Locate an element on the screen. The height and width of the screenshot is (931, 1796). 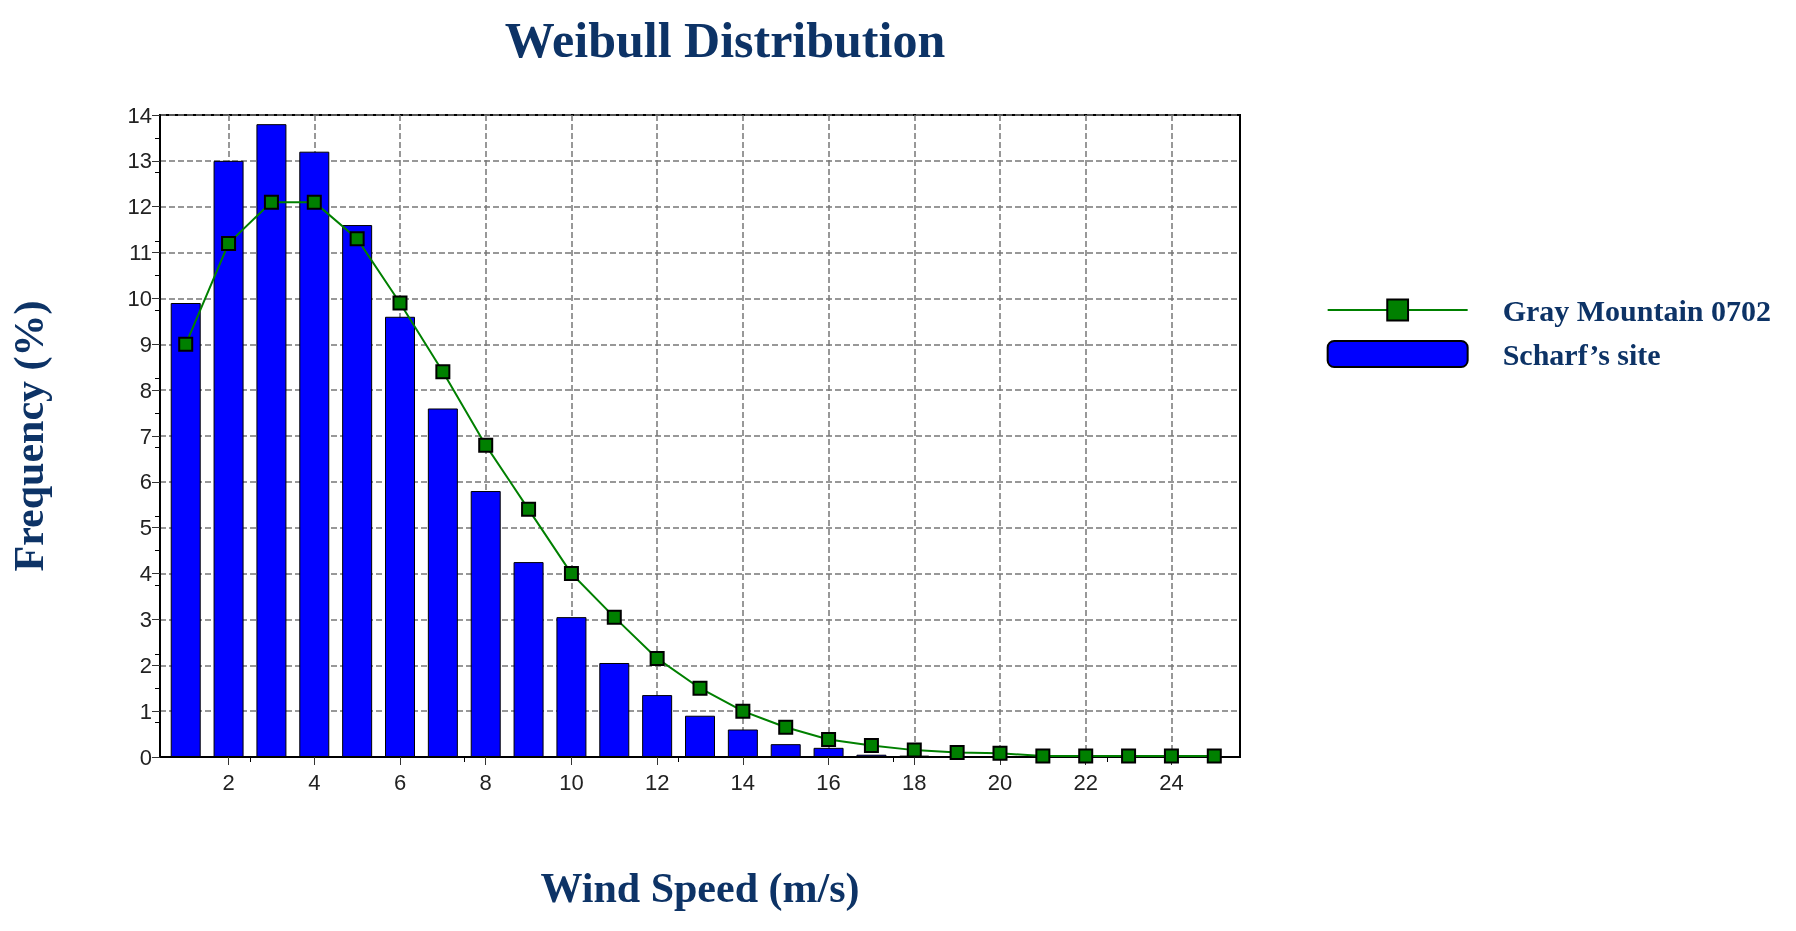
y-tick-label: 13 is located at coordinates (139, 161).